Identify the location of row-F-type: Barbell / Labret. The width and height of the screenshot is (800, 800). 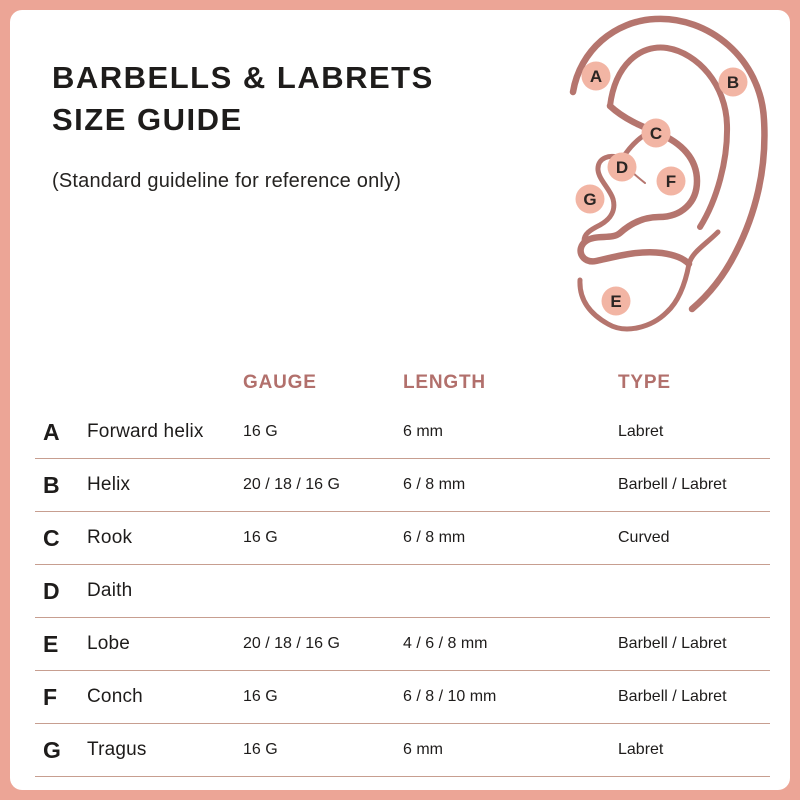
(672, 696).